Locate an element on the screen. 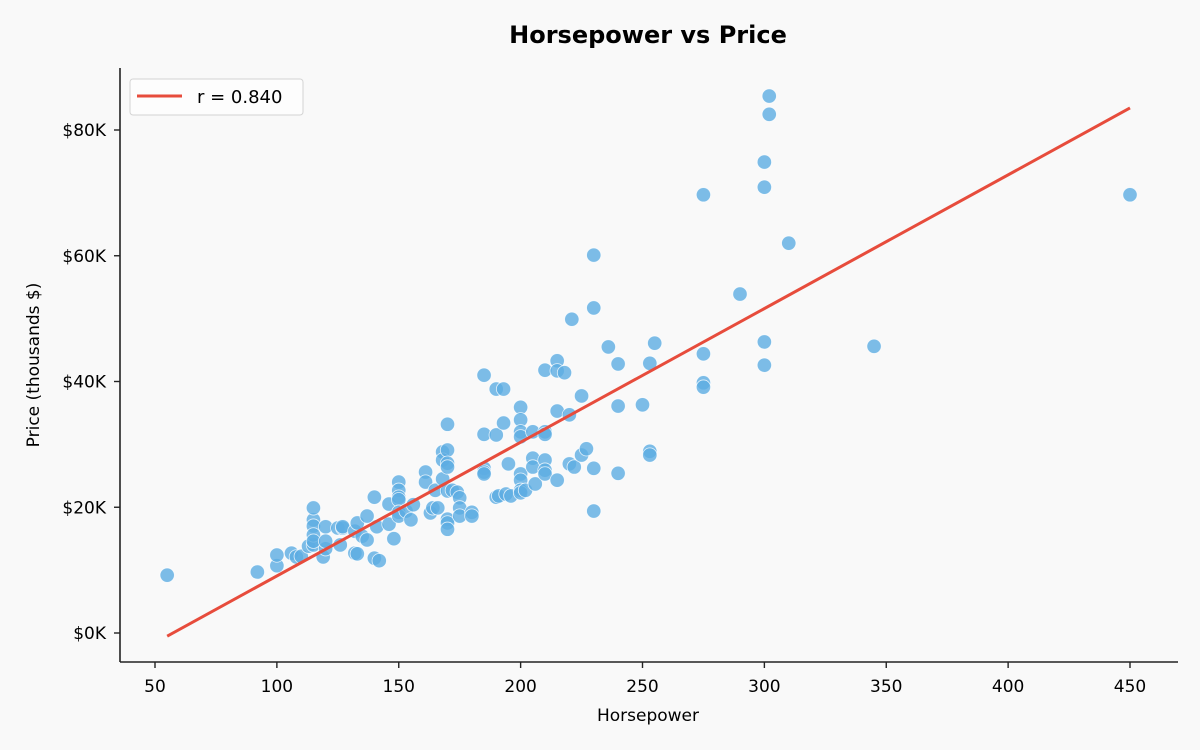 This screenshot has height=750, width=1200. x-tick-label: 400 is located at coordinates (1008, 687).